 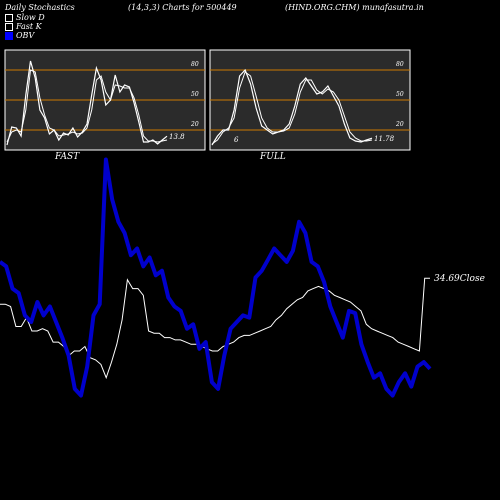 I want to click on fast-ytick-50: 50, so click(x=195, y=94).